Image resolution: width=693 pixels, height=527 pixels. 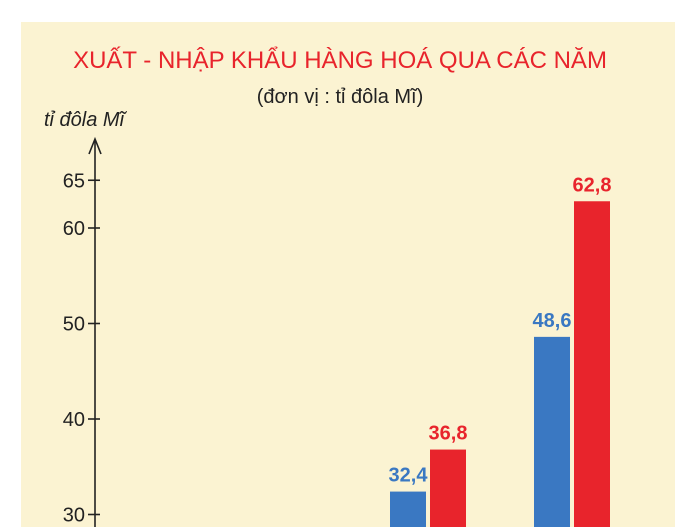 I want to click on y-tick-label: 50, so click(x=74, y=325).